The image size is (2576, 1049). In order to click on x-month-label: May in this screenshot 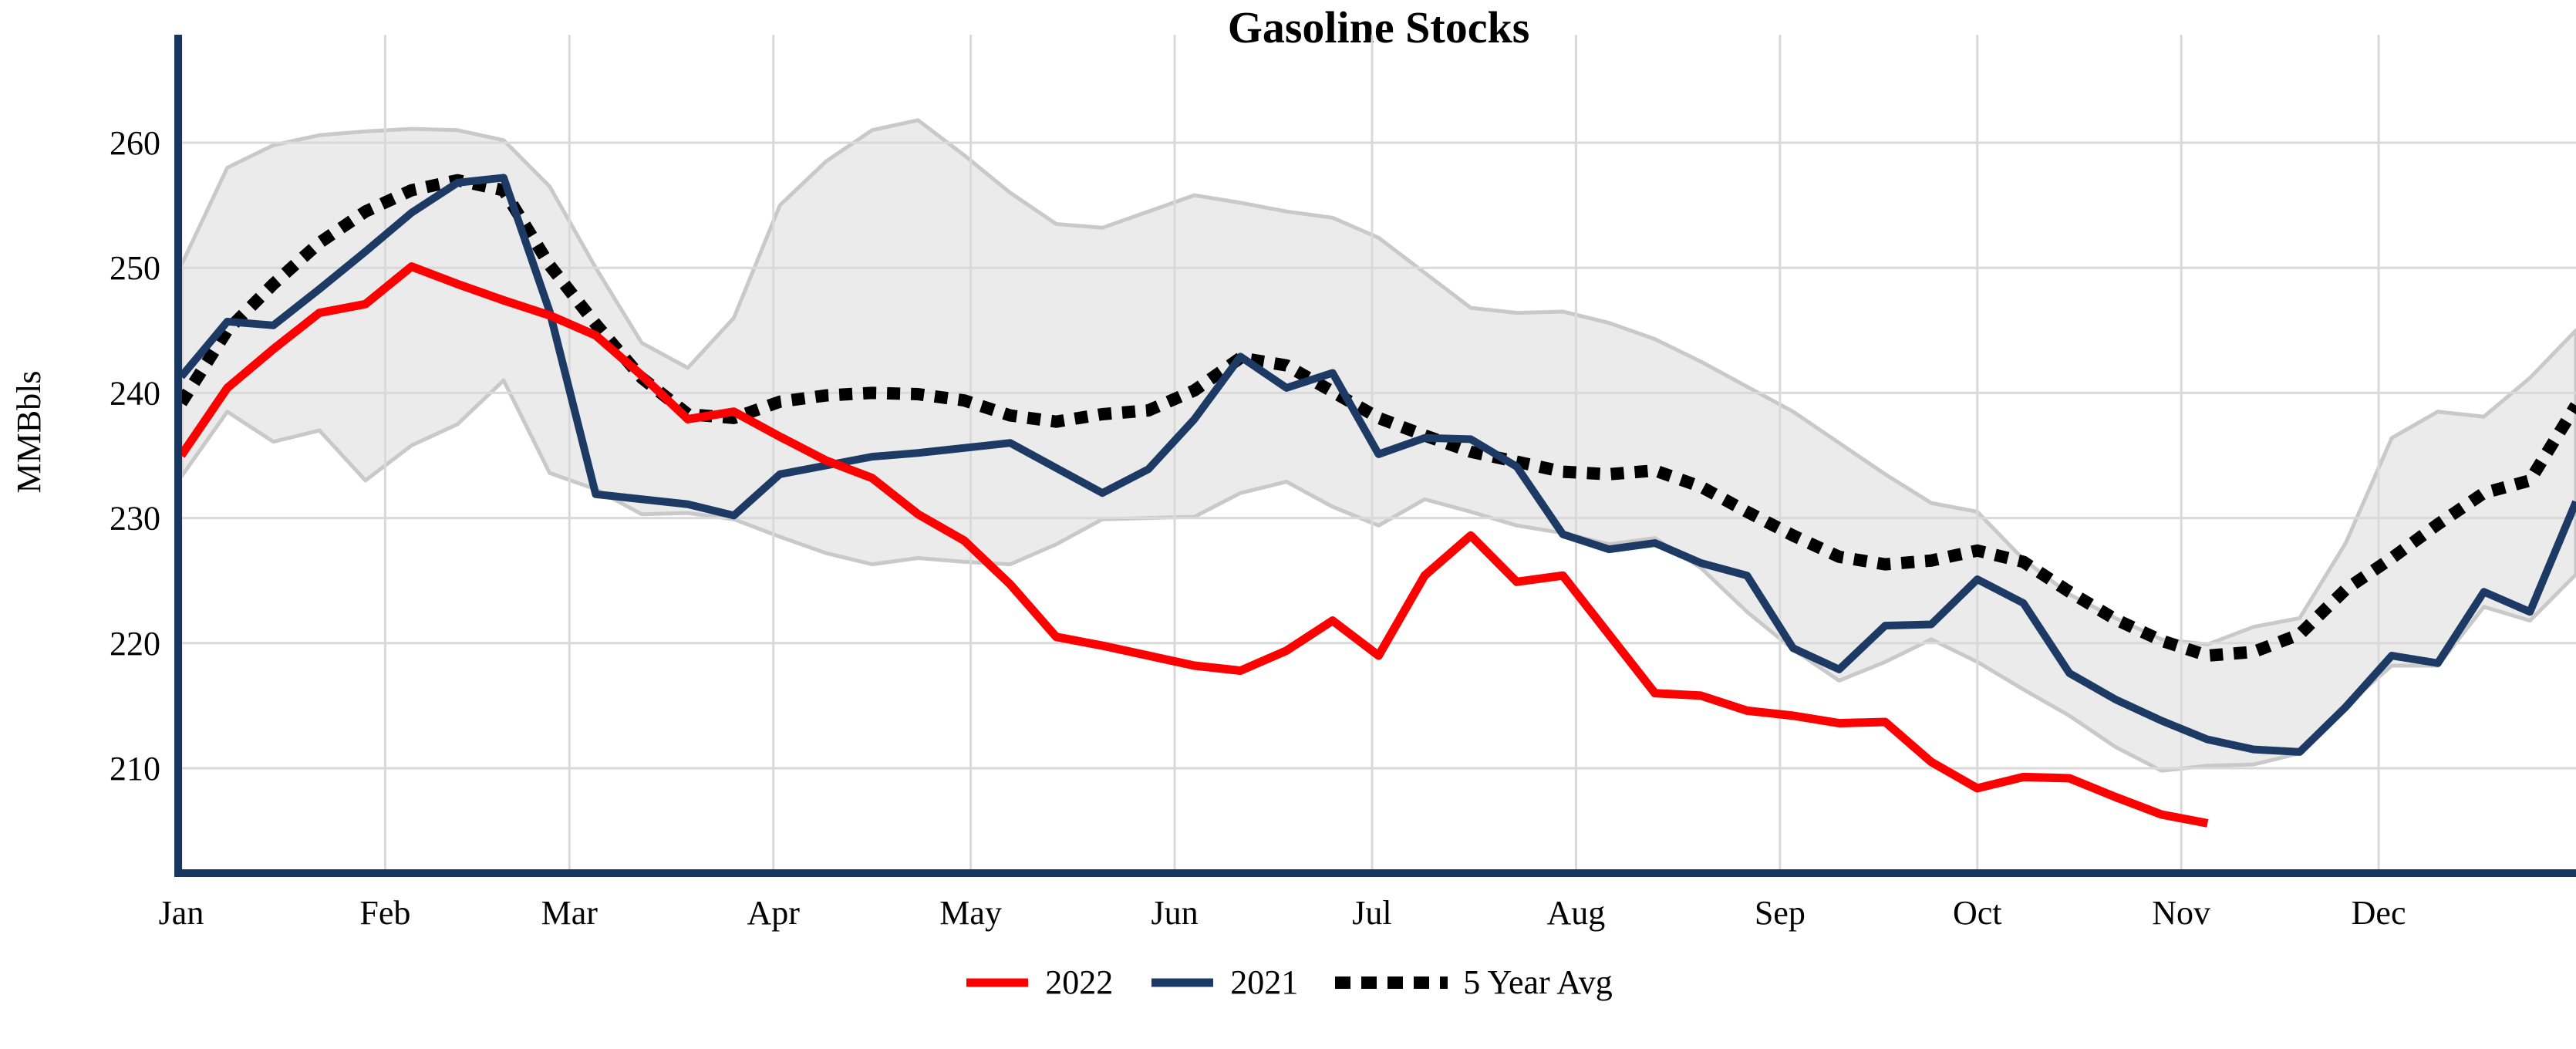, I will do `click(970, 913)`.